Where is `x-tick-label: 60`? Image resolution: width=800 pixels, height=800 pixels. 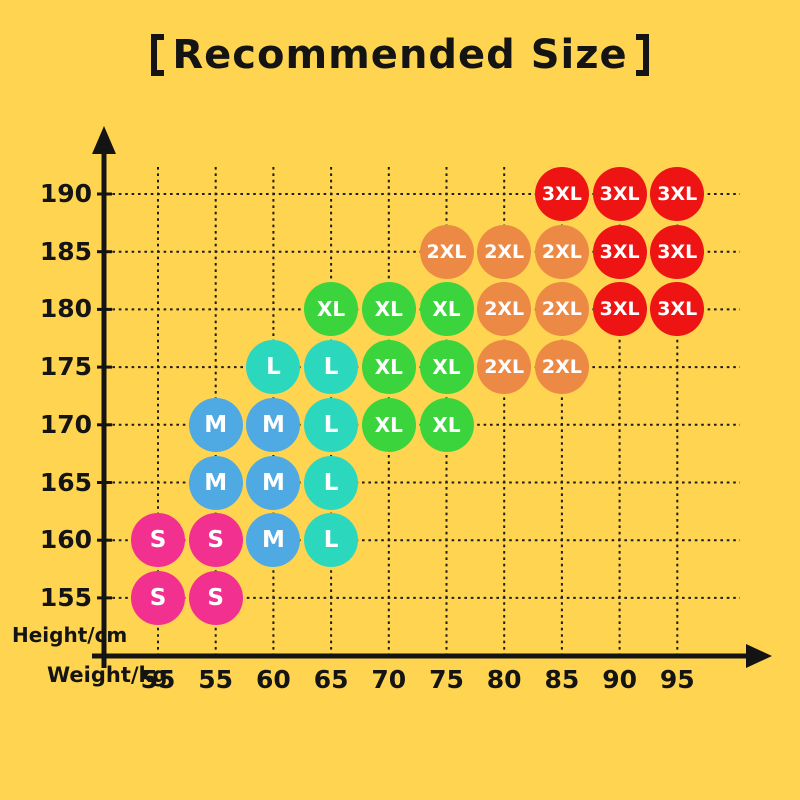 x-tick-label: 60 is located at coordinates (273, 679).